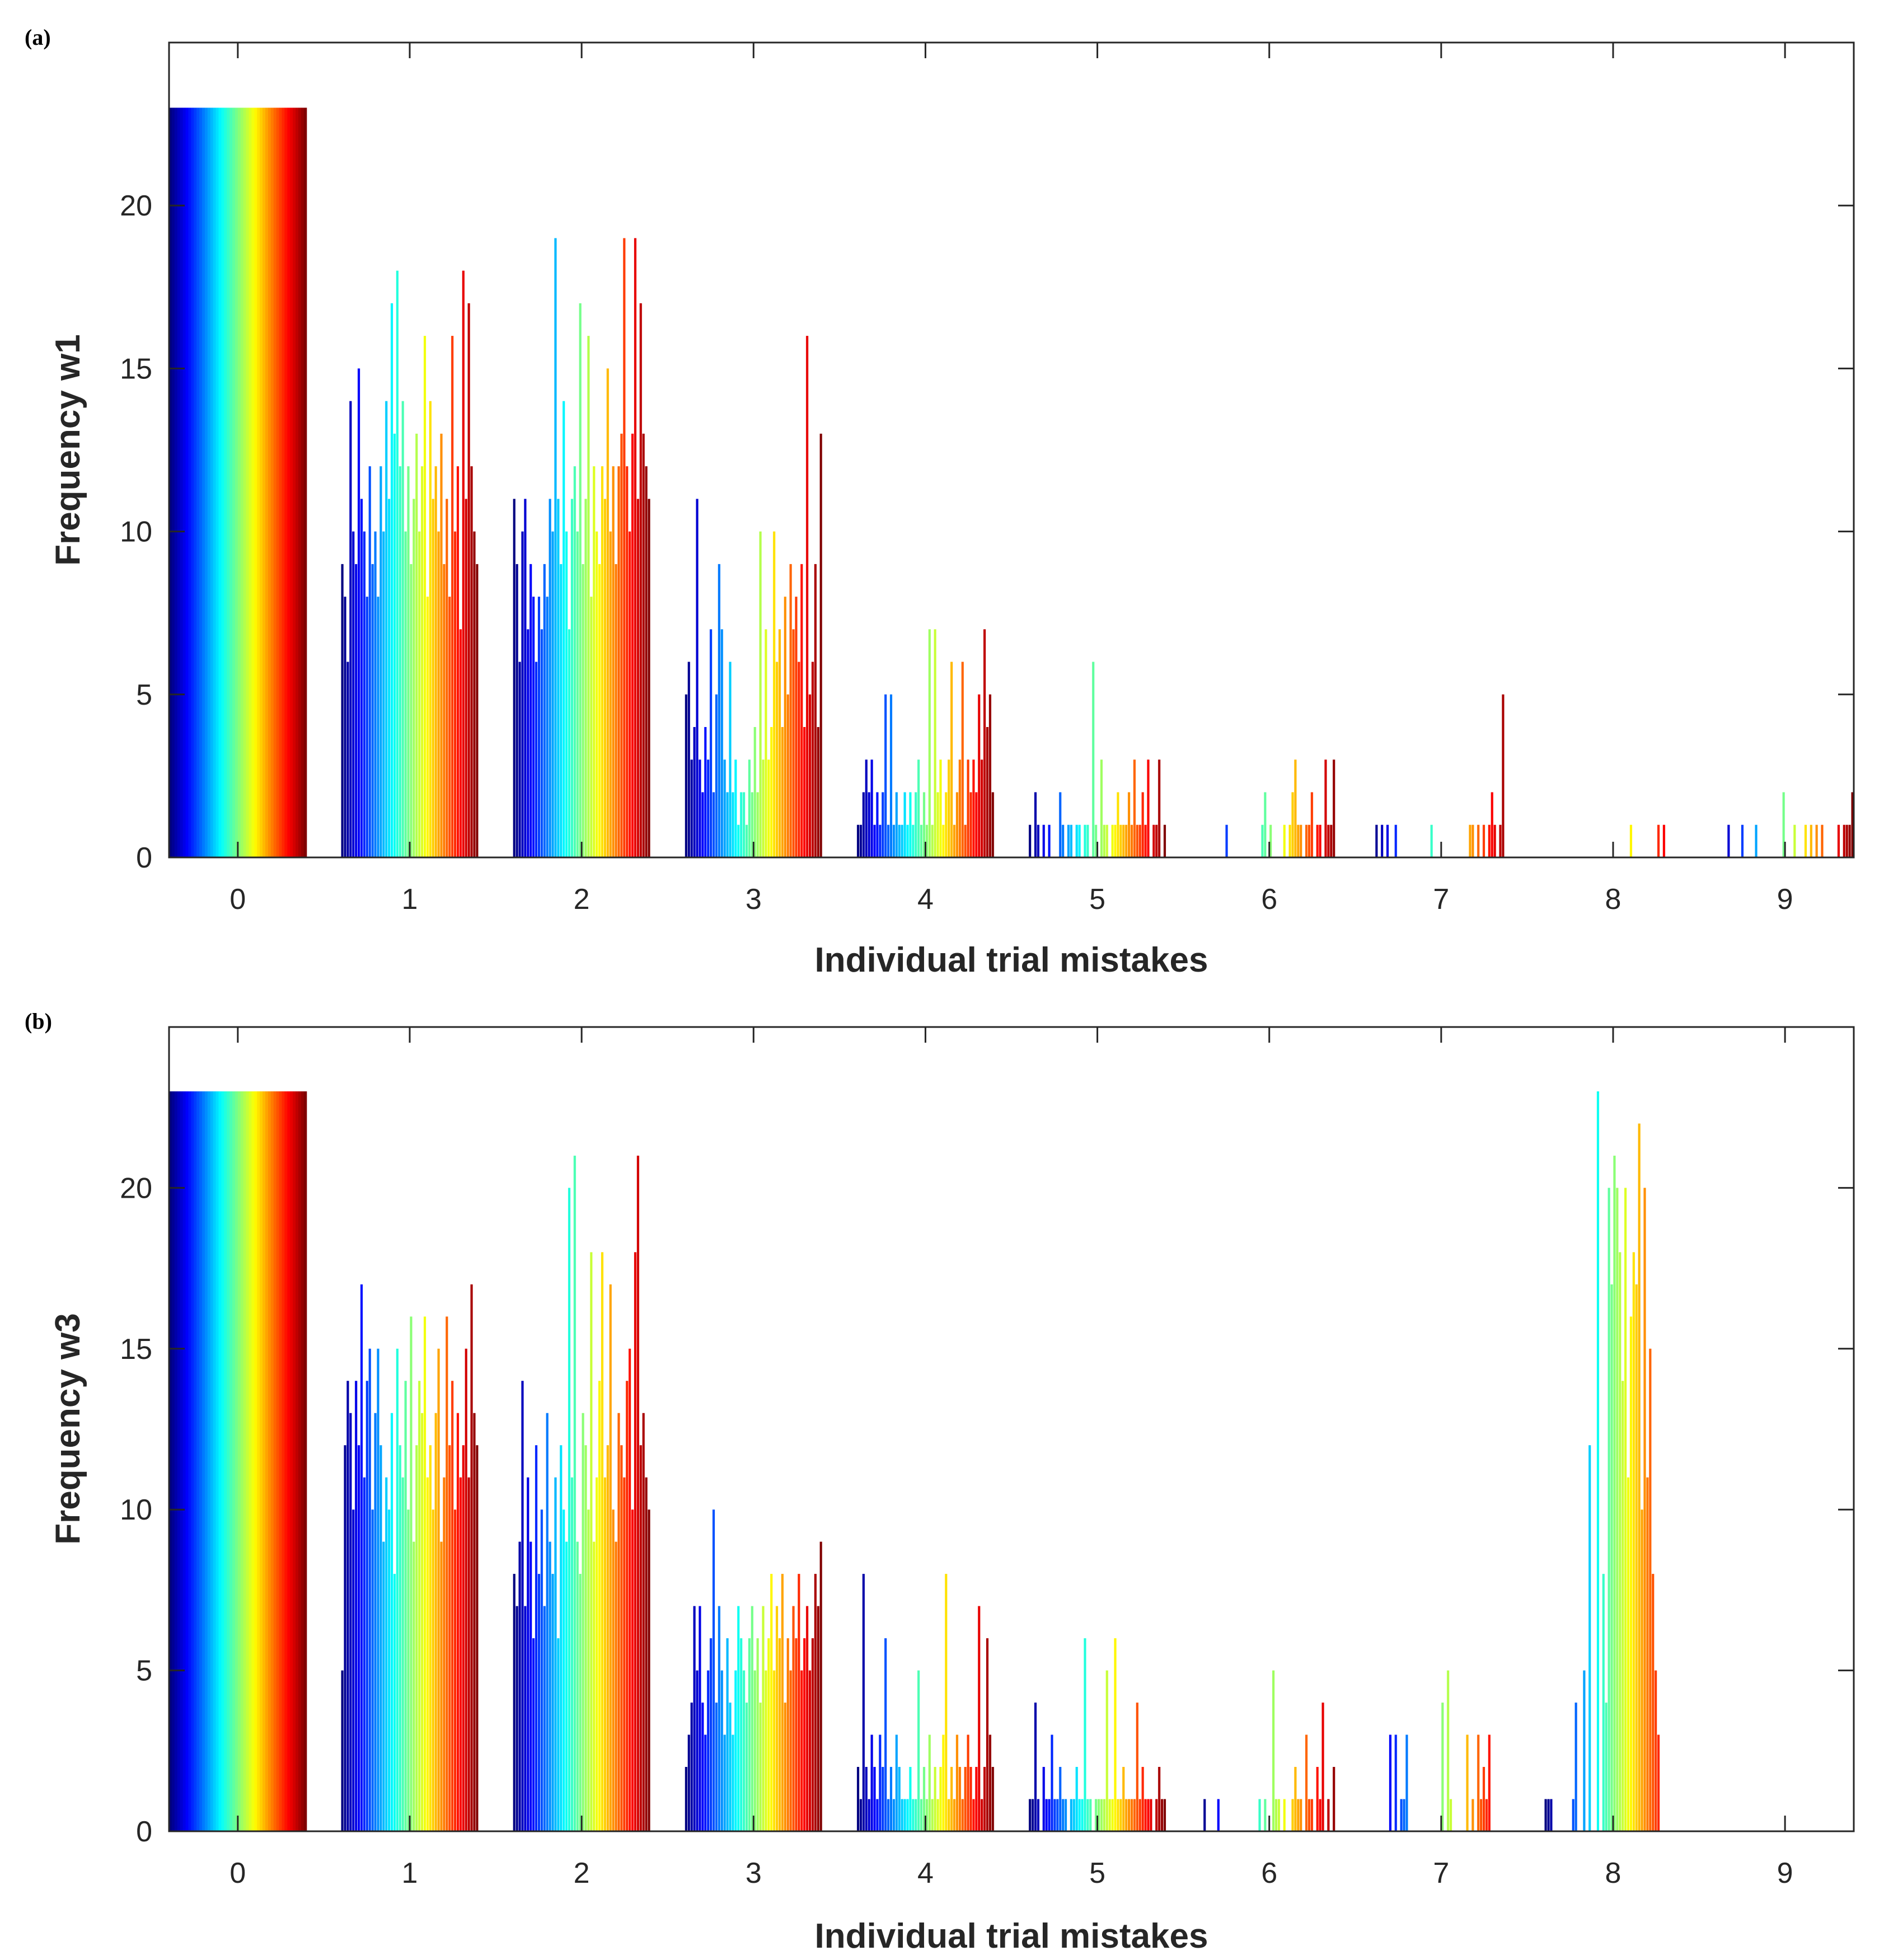  Describe the element at coordinates (1785, 1873) in the screenshot. I see `x-tick-label: 9` at that location.